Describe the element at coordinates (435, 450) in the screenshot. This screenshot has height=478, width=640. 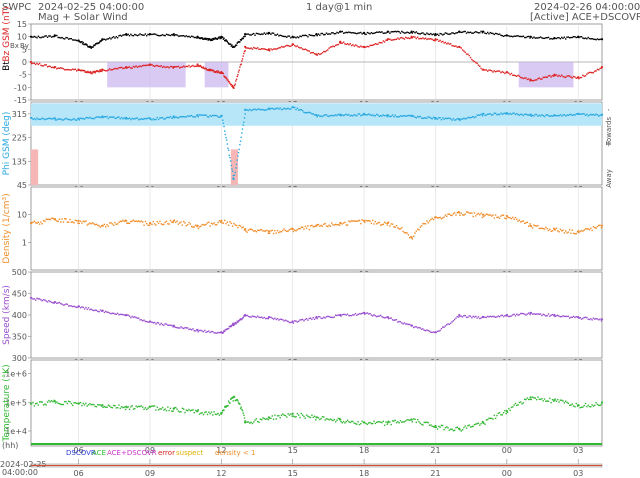
I see `panel-hour-label: 21` at that location.